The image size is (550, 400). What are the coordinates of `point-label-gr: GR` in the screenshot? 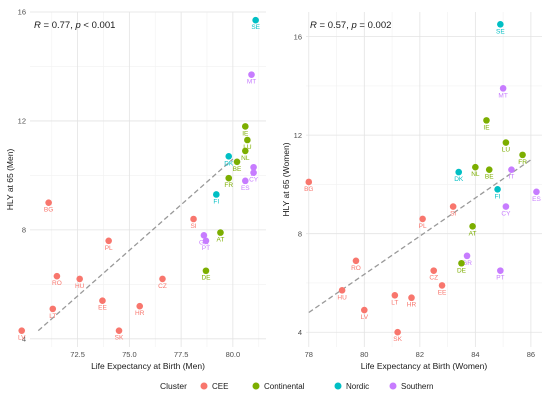 It's located at (467, 263).